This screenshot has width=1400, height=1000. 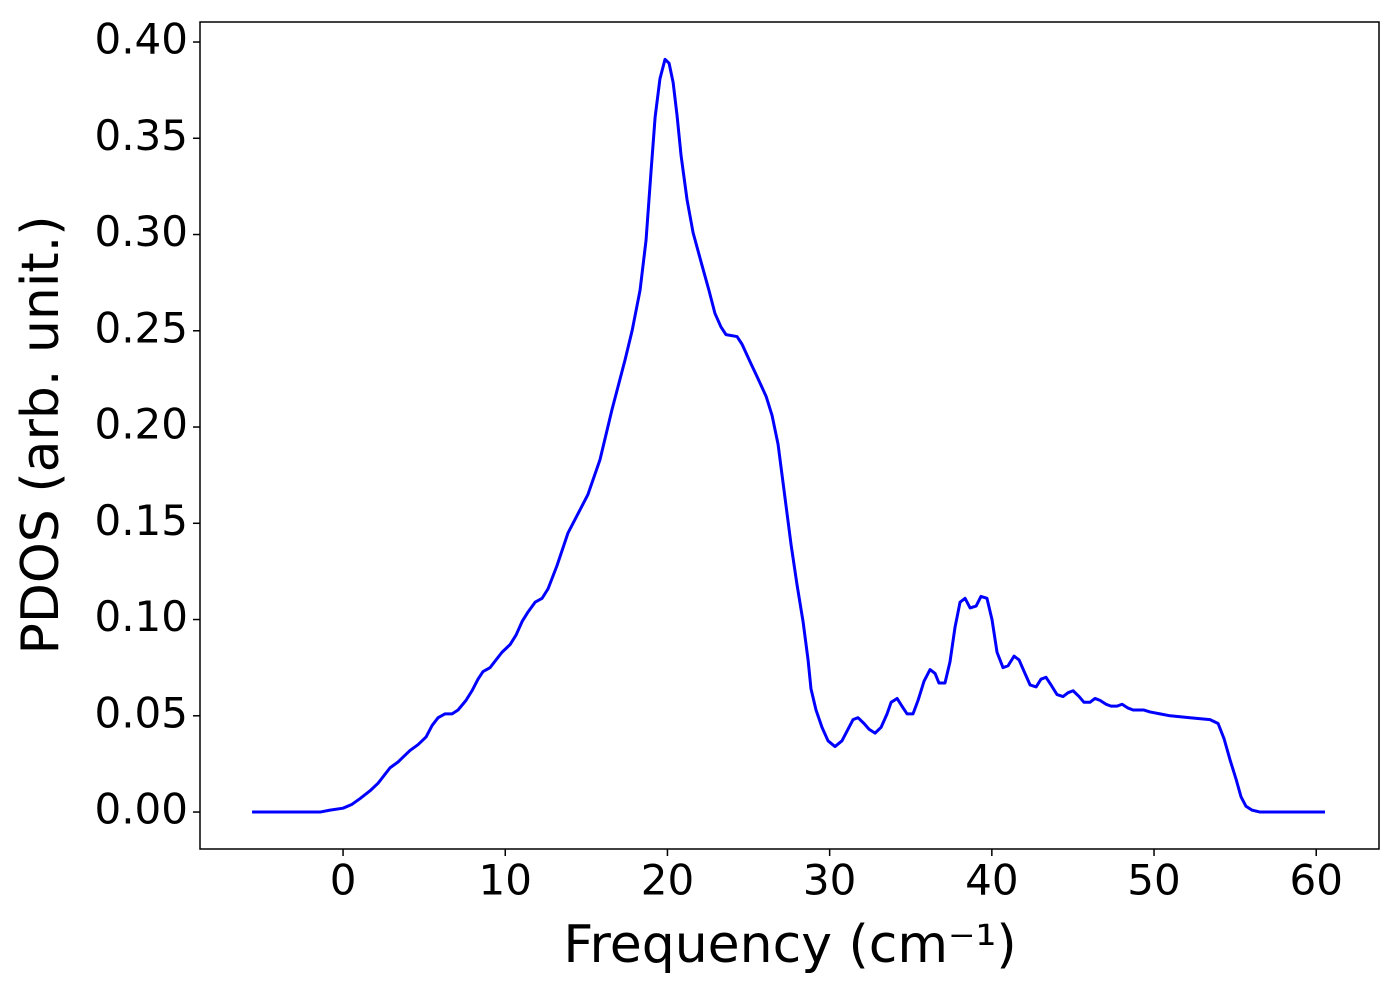 What do you see at coordinates (1316, 880) in the screenshot?
I see `x-tick-label: 60` at bounding box center [1316, 880].